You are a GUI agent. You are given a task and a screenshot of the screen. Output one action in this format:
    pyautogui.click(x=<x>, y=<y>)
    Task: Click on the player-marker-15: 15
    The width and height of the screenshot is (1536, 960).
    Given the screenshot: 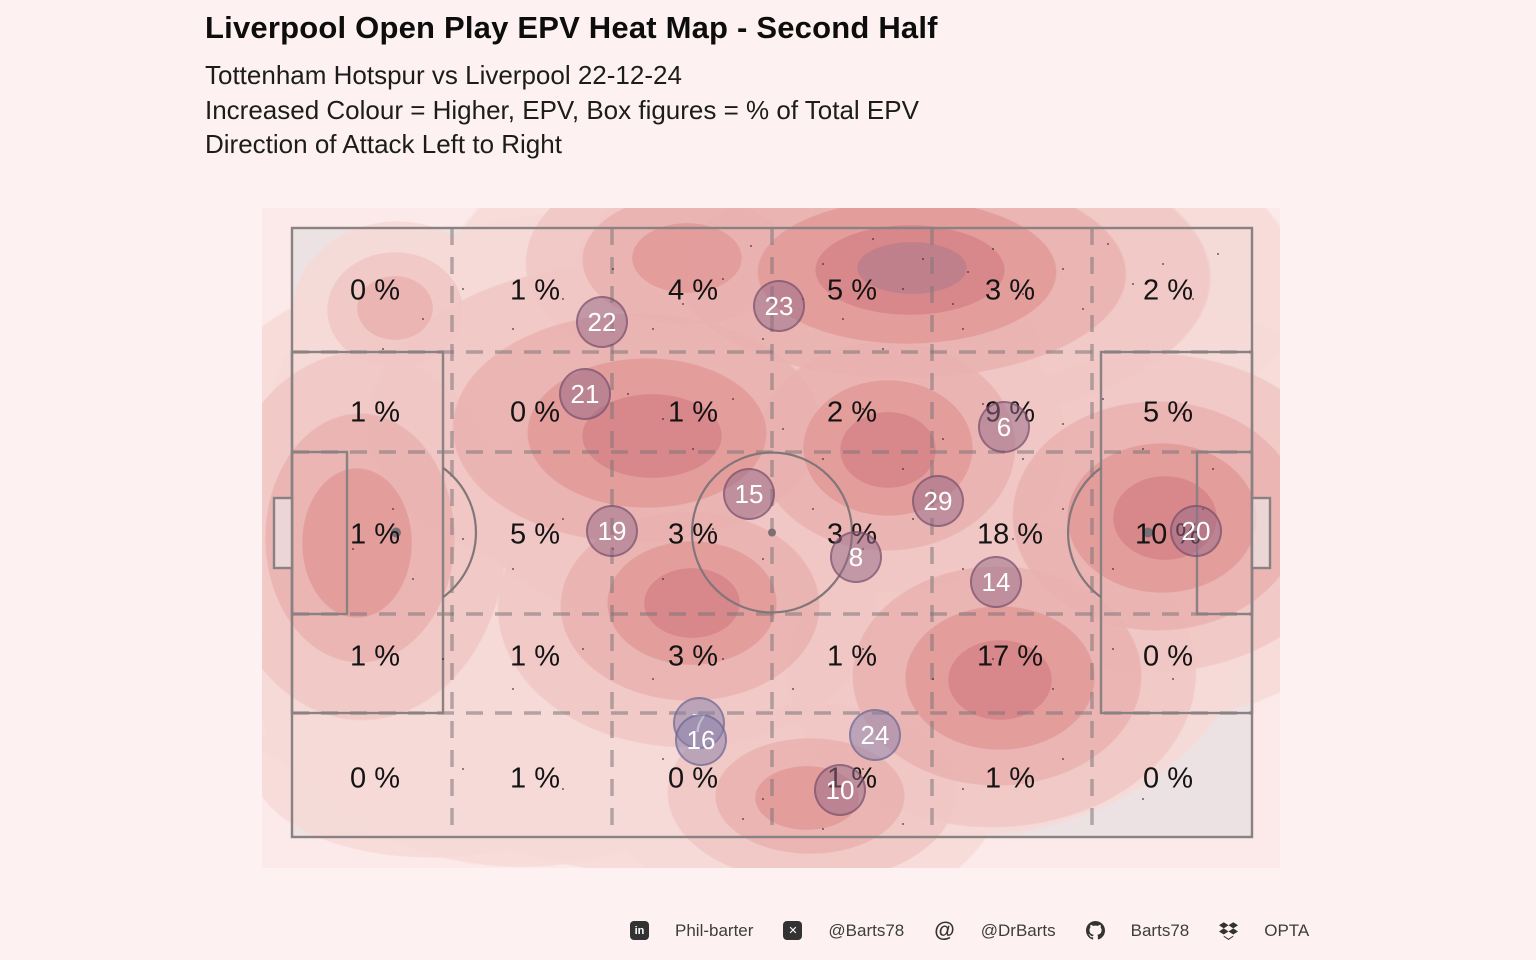 What is the action you would take?
    pyautogui.click(x=749, y=494)
    